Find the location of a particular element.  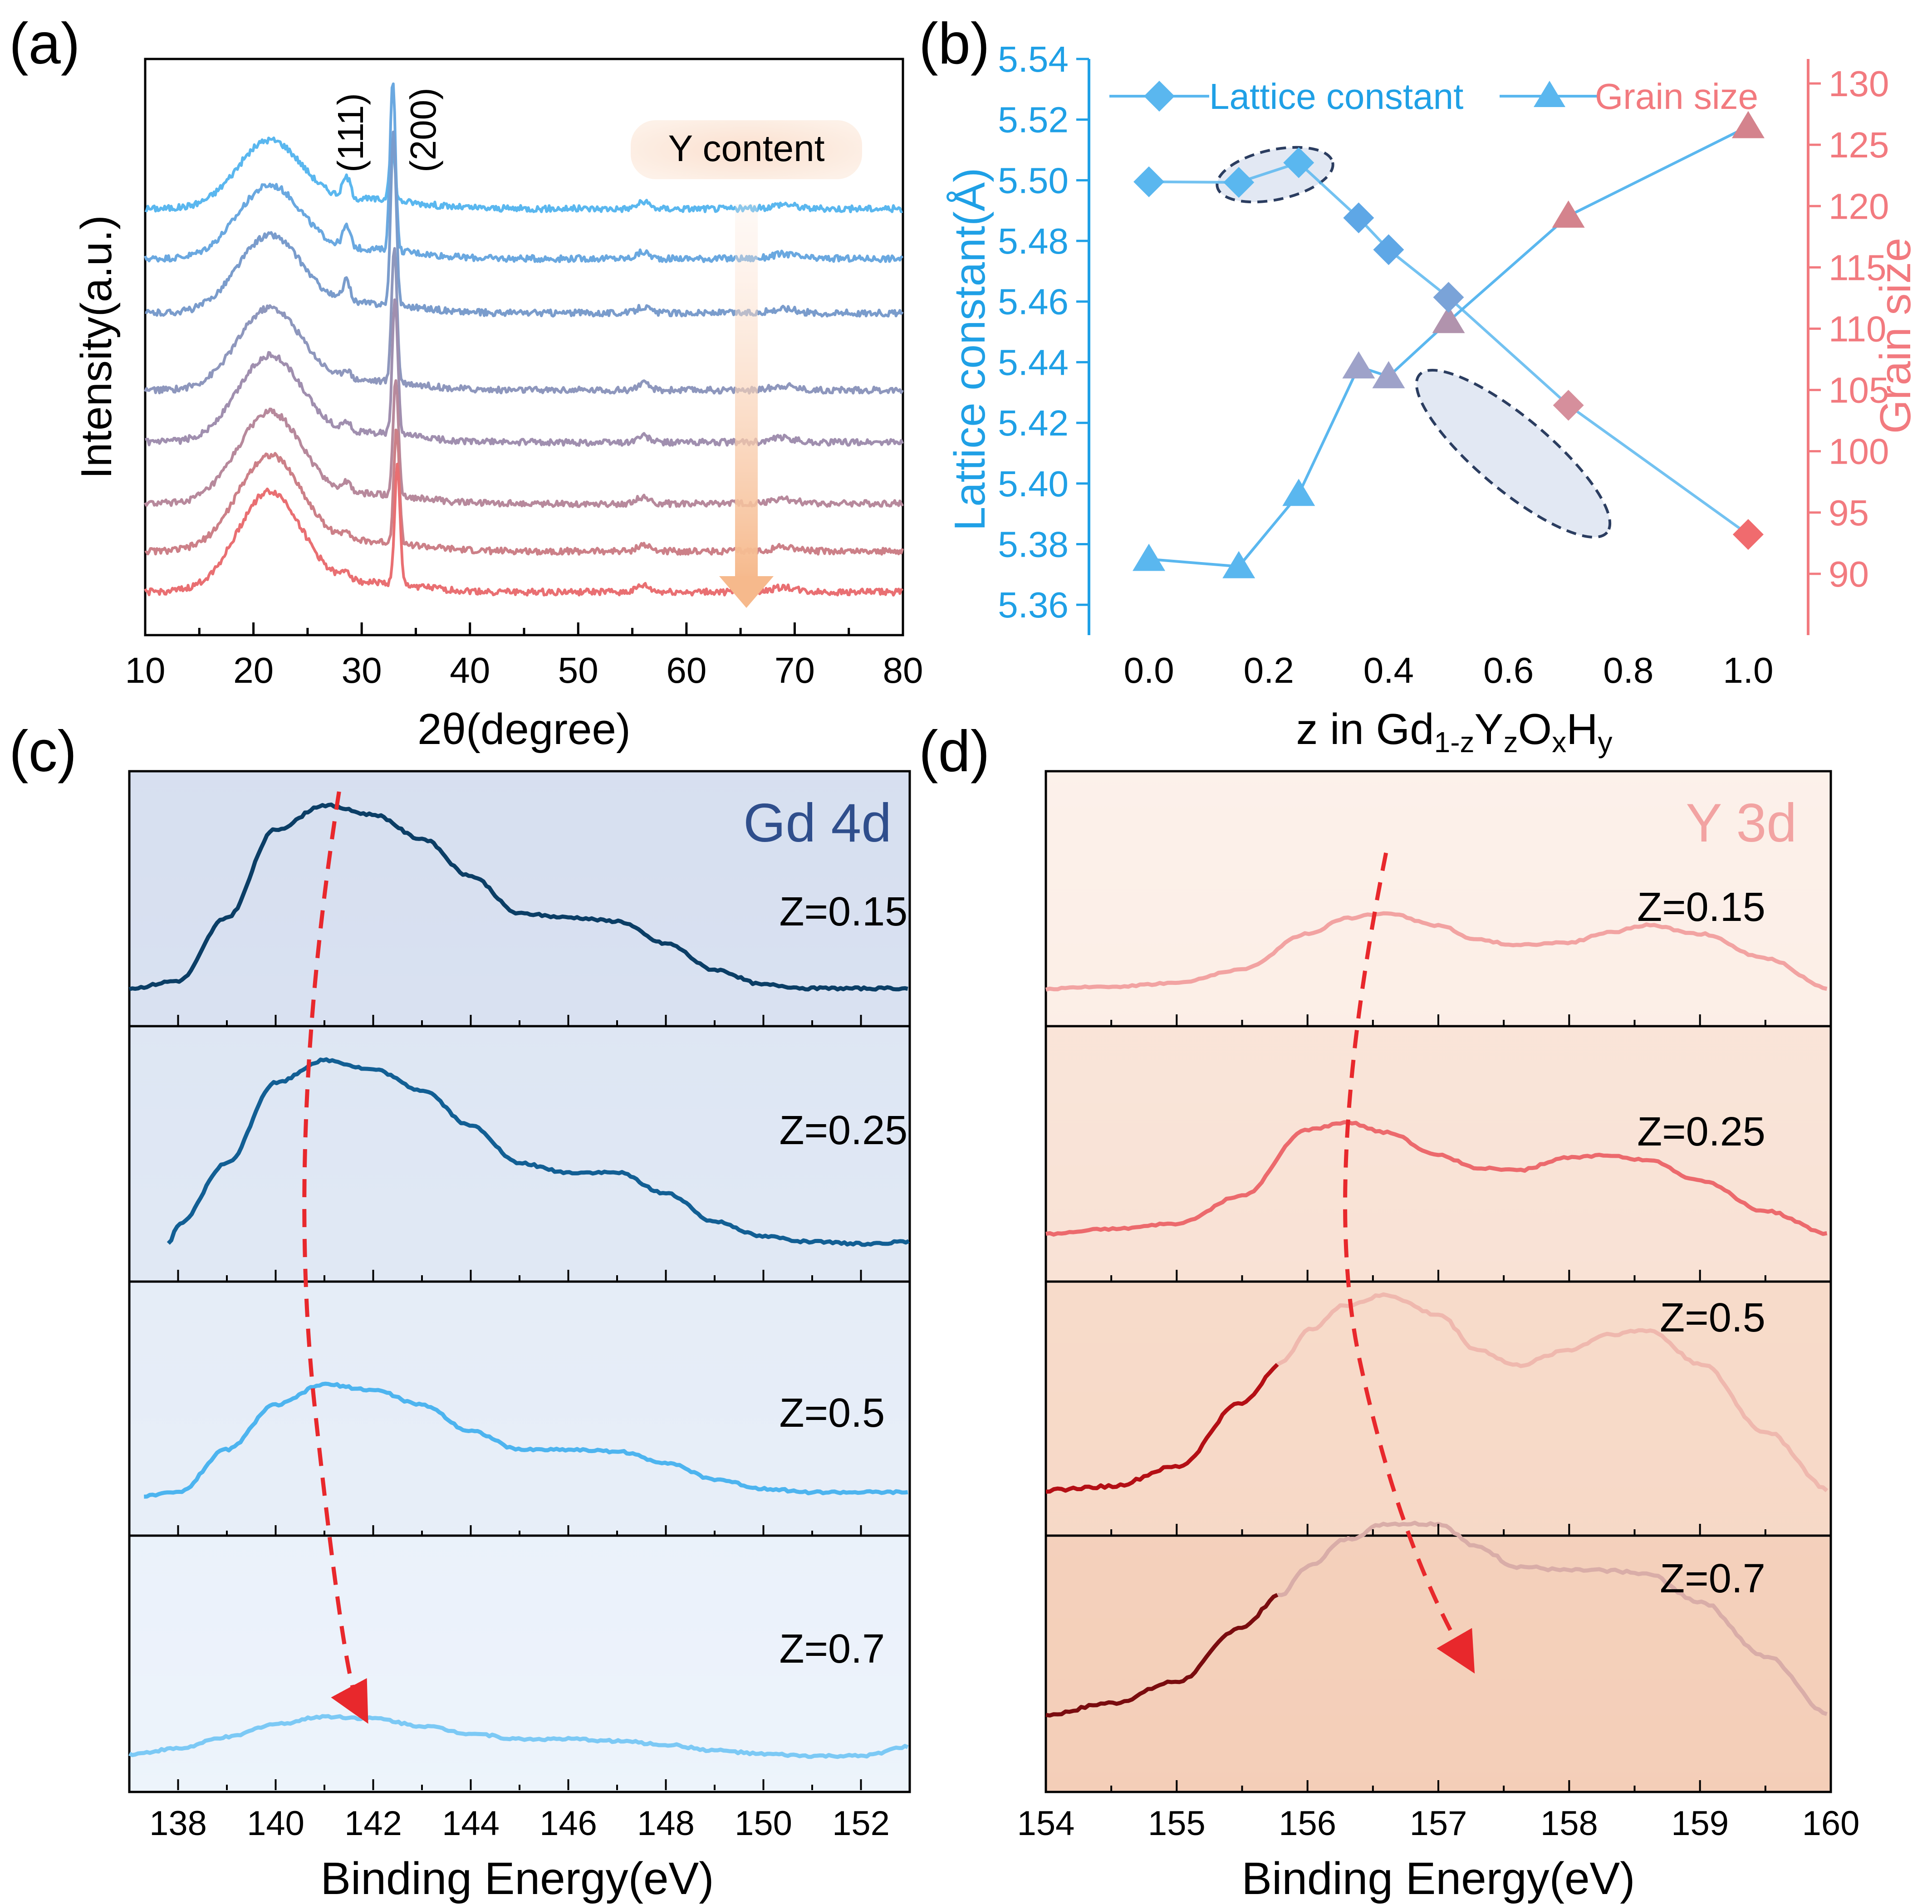

y-right-tick-label: 100 is located at coordinates (1859, 451).